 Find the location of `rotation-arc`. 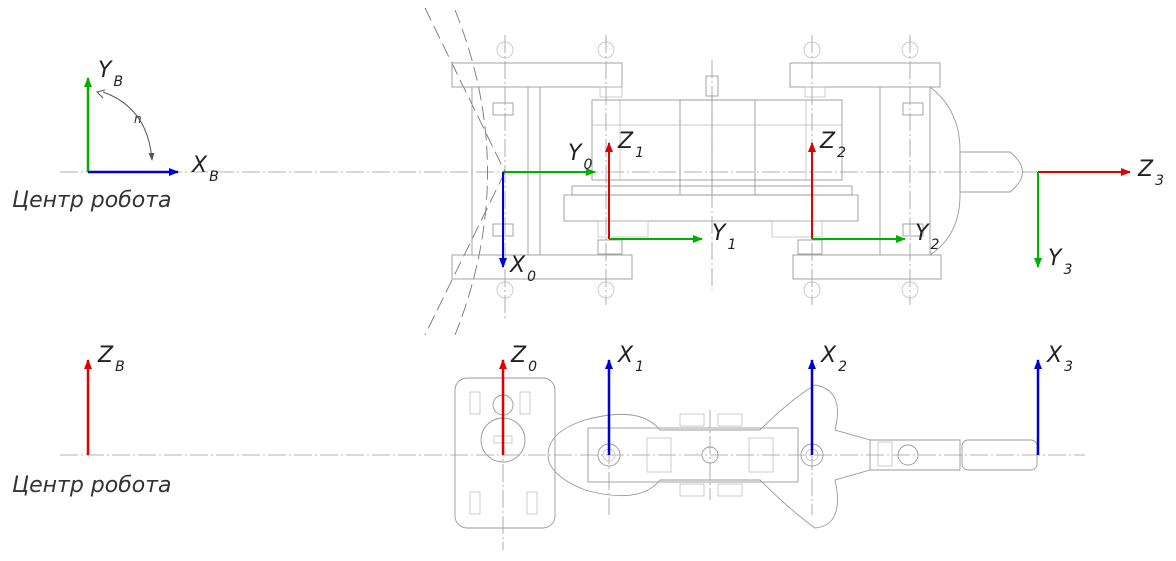

rotation-arc is located at coordinates (128, 126).